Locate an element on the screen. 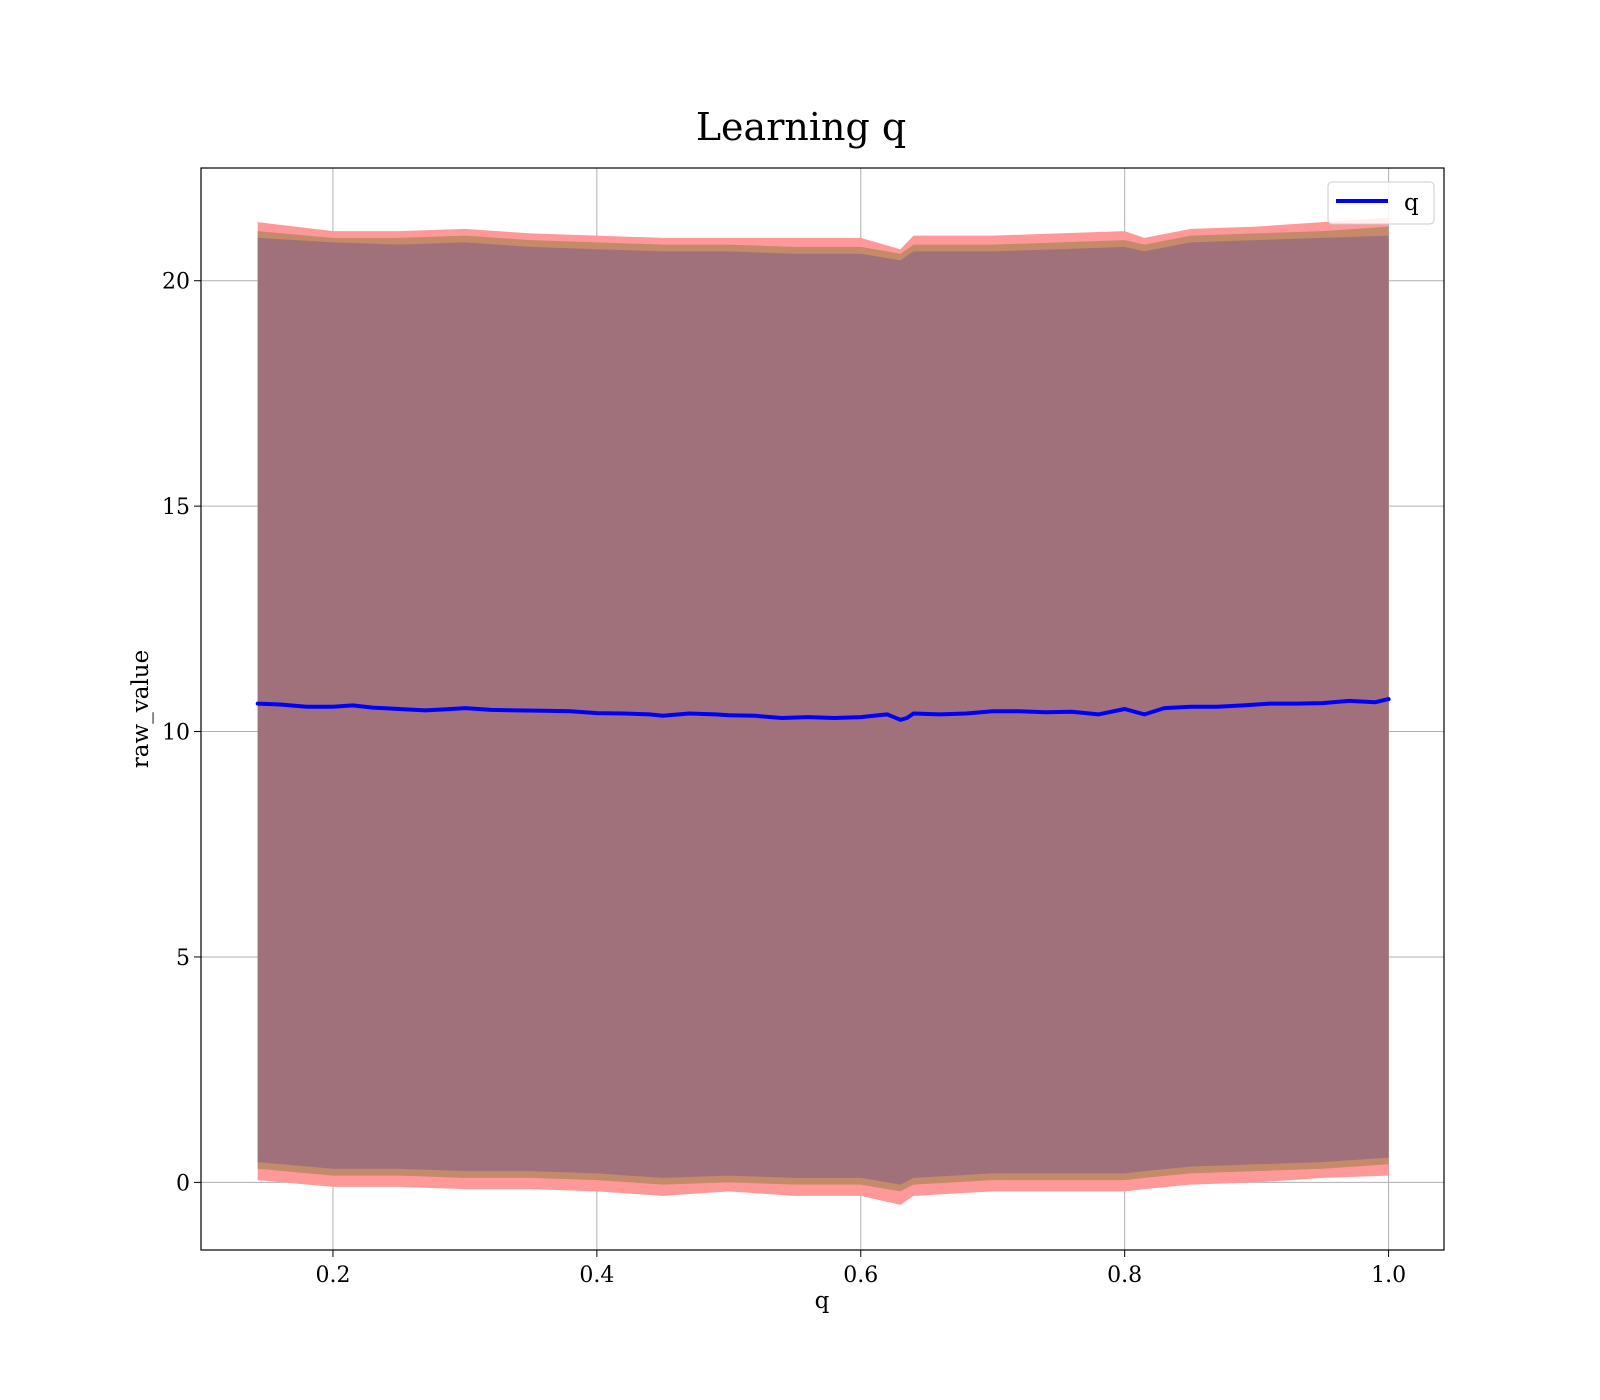 The width and height of the screenshot is (1600, 1400). legend: q is located at coordinates (1381, 203).